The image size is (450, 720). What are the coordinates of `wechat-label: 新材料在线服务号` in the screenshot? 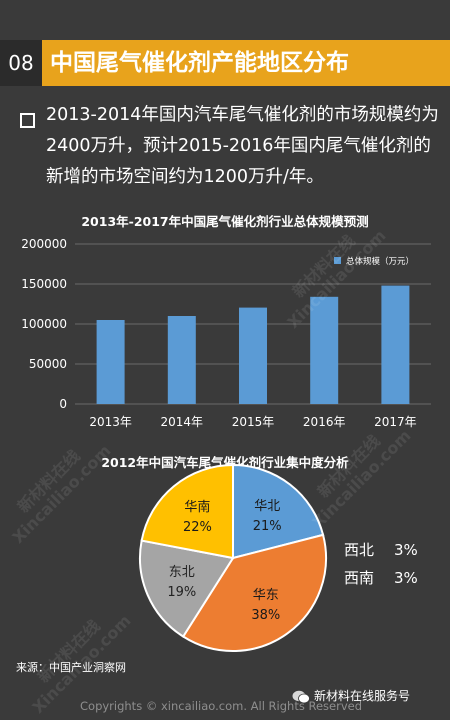 It's located at (362, 696).